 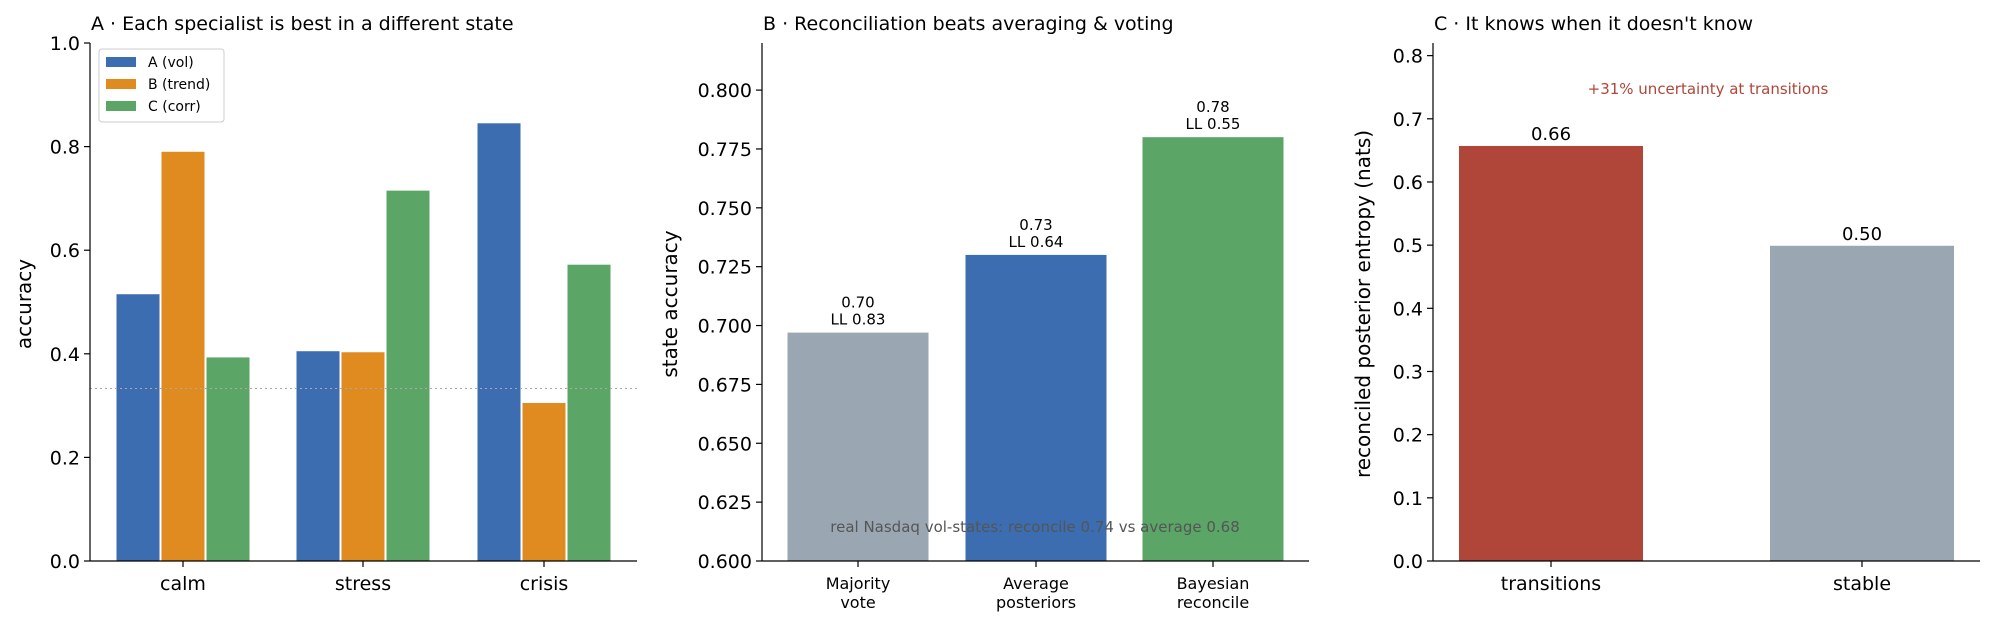 What do you see at coordinates (725, 209) in the screenshot?
I see `y-tick-label: 0.750` at bounding box center [725, 209].